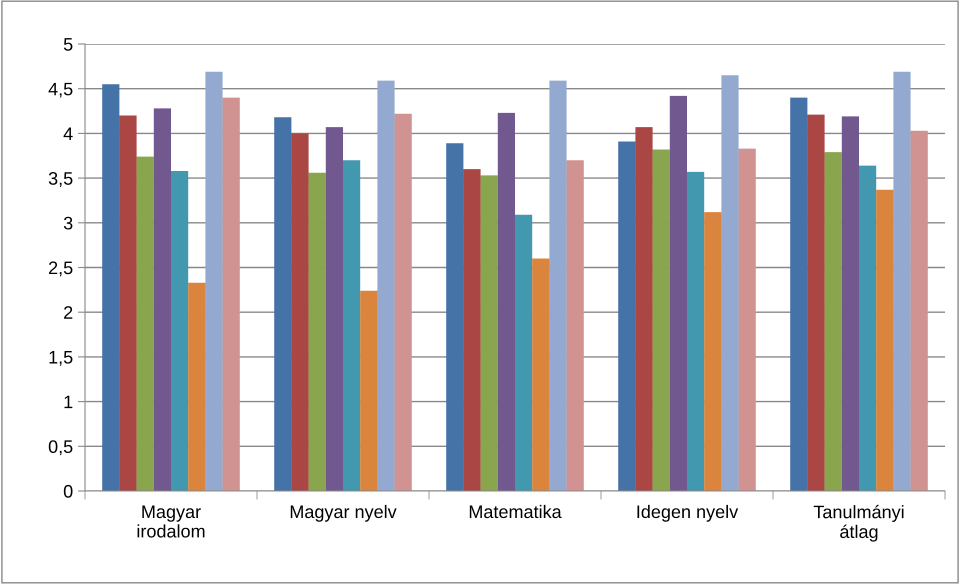 This screenshot has width=960, height=584. What do you see at coordinates (68, 223) in the screenshot?
I see `y-tick-label: 3` at bounding box center [68, 223].